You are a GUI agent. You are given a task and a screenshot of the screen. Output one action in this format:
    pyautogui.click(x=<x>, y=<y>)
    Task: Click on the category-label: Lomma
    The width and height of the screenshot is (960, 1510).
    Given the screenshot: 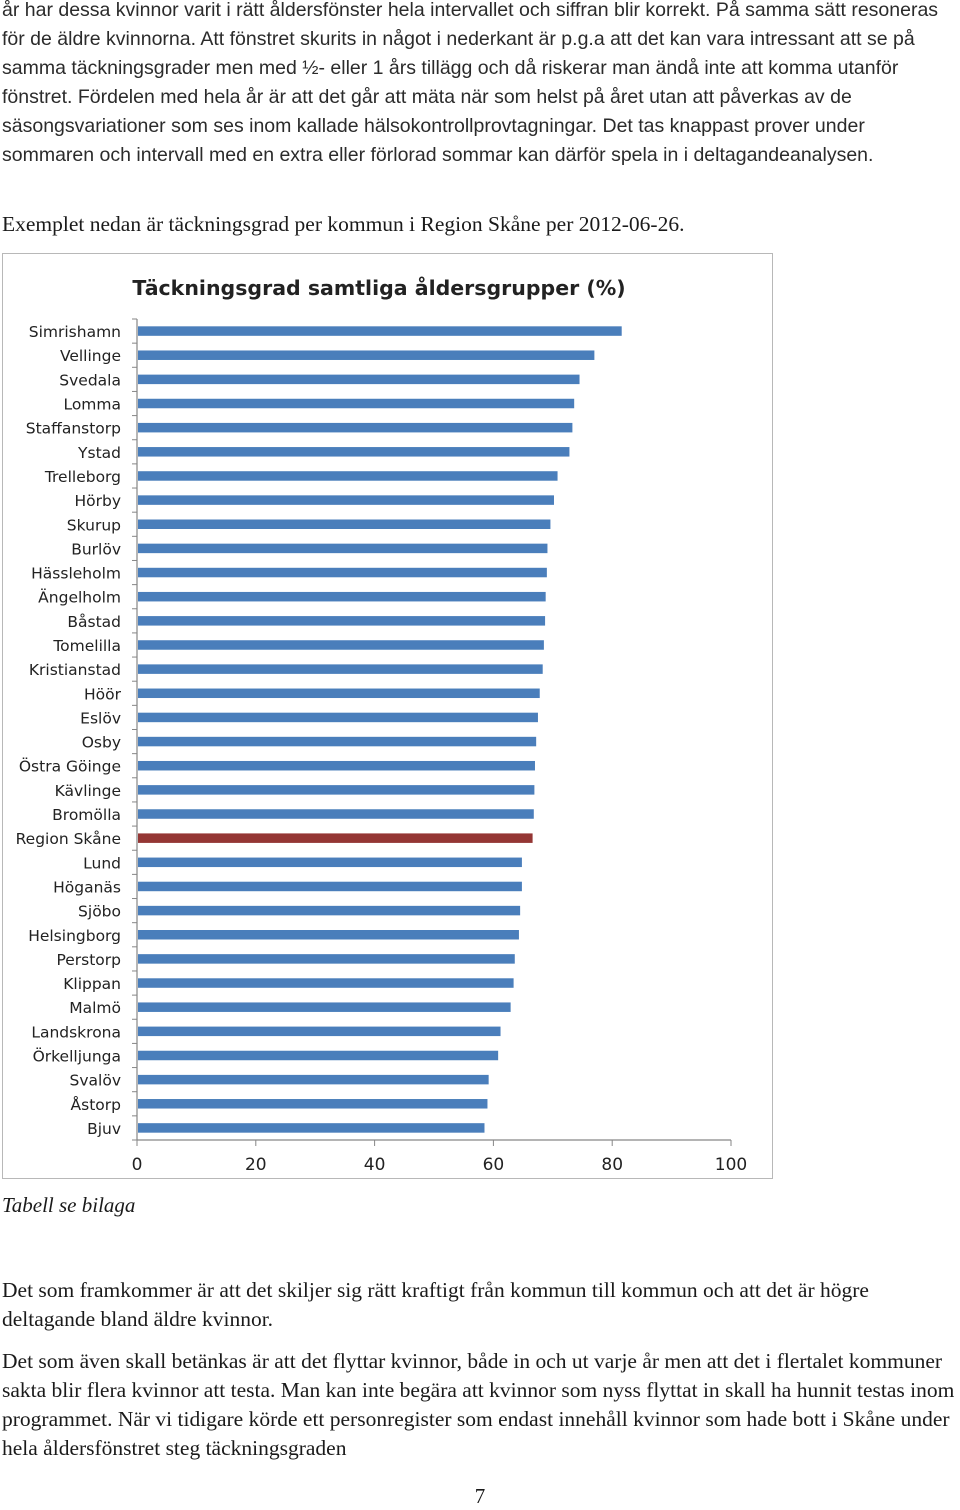 What is the action you would take?
    pyautogui.click(x=92, y=405)
    